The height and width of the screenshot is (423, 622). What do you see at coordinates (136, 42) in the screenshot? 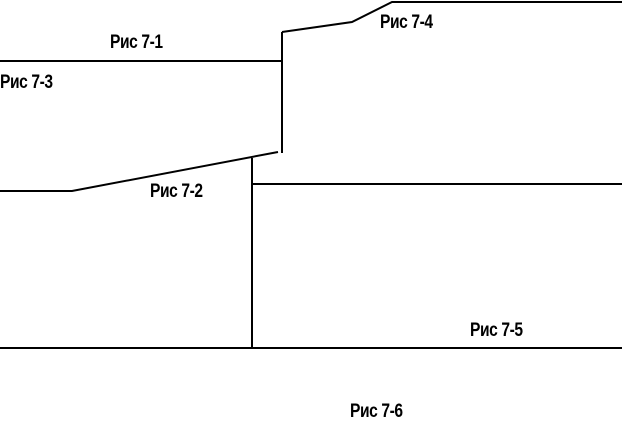
I see `label-fig-7-1: Рис 7-1` at bounding box center [136, 42].